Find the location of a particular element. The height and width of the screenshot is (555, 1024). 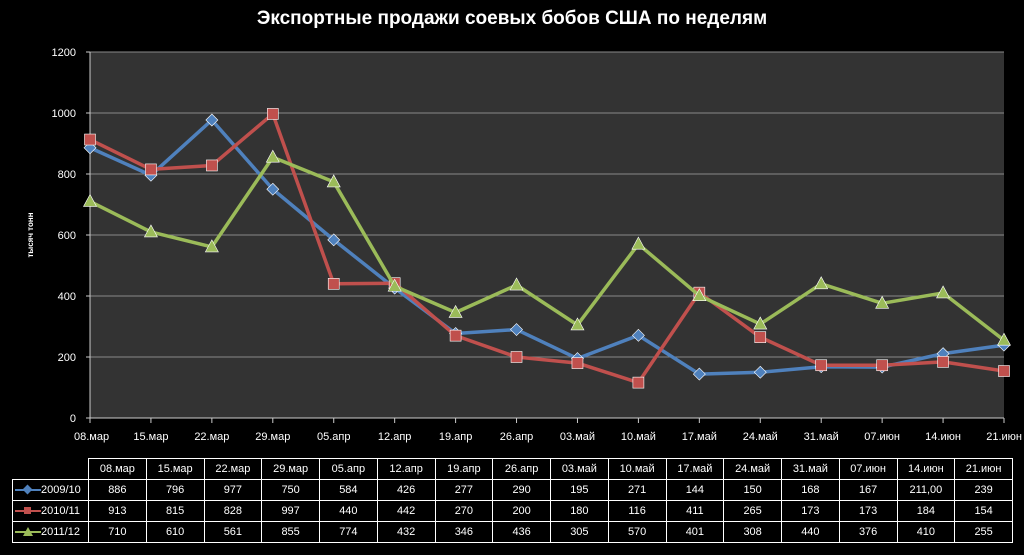

table-value-cell: 116 is located at coordinates (637, 511).